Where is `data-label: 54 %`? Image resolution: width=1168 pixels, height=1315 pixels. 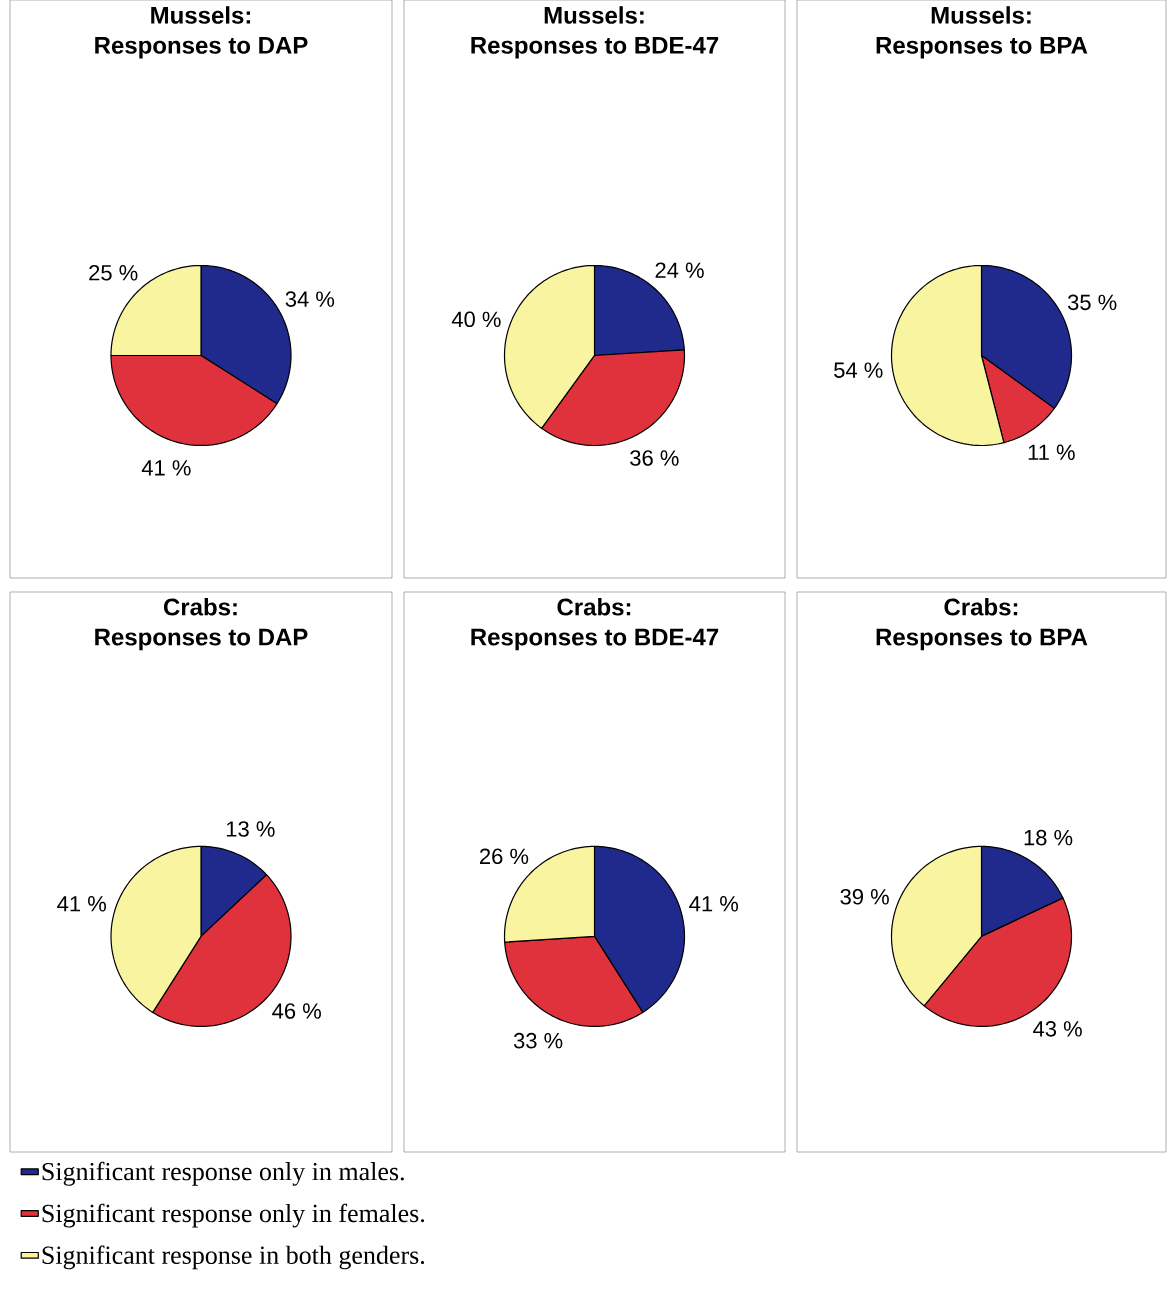
data-label: 54 % is located at coordinates (858, 370).